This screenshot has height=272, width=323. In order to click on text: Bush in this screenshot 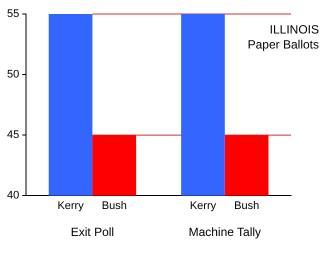, I will do `click(247, 206)`.